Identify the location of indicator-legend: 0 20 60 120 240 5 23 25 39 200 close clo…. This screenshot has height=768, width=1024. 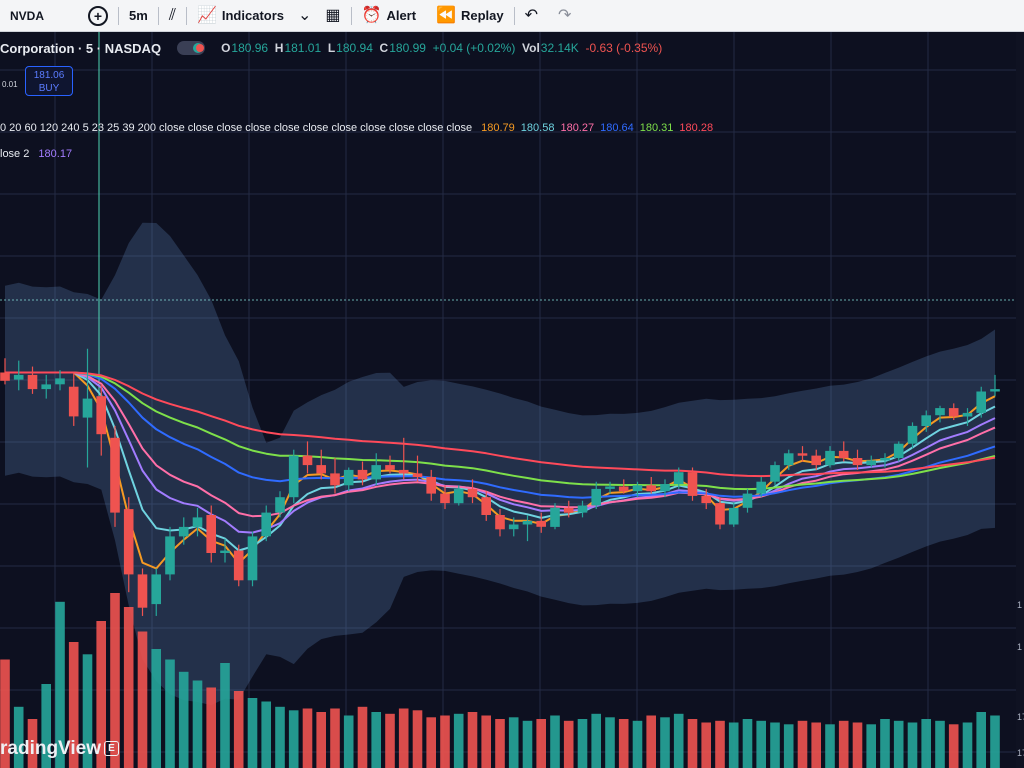
(356, 128).